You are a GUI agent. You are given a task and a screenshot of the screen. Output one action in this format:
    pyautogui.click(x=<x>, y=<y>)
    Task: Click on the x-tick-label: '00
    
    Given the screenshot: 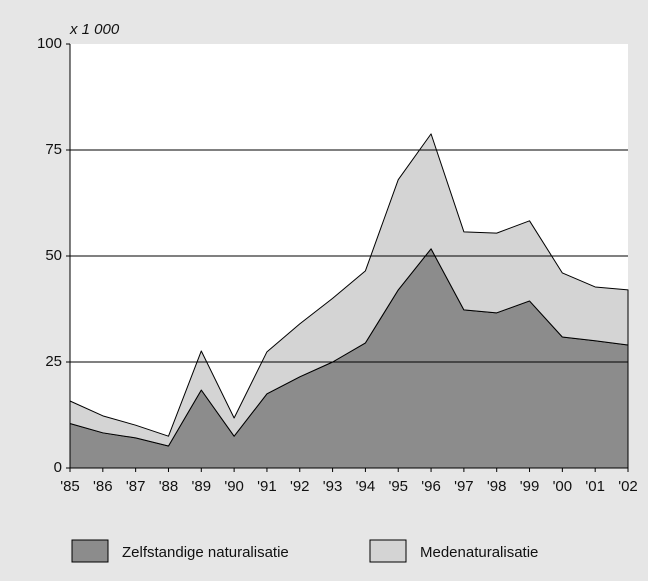 What is the action you would take?
    pyautogui.click(x=563, y=486)
    